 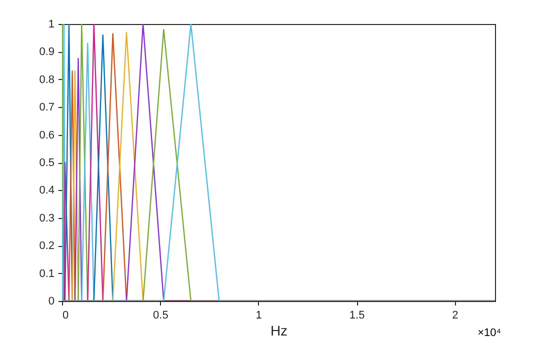 I want to click on y-tick-label: 0.8, so click(x=46, y=80).